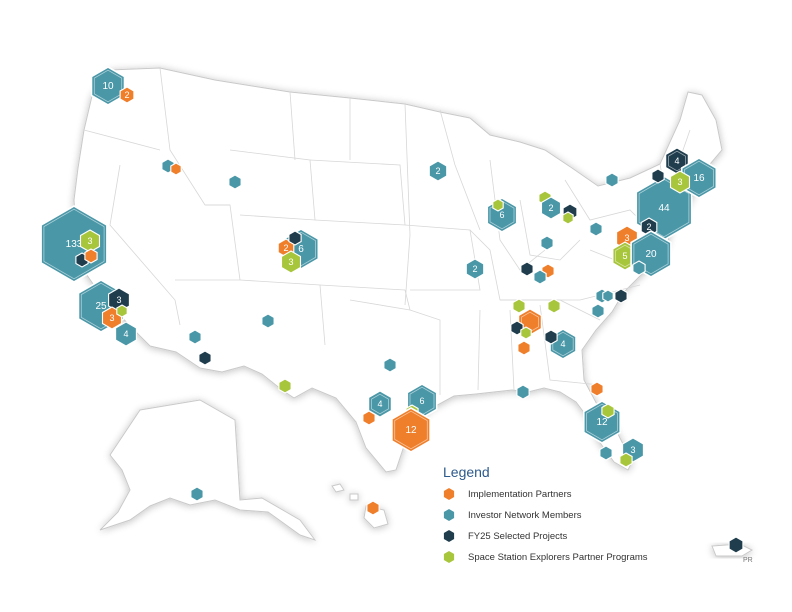 The width and height of the screenshot is (792, 612). I want to click on marker-ny-north-investor, so click(612, 180).